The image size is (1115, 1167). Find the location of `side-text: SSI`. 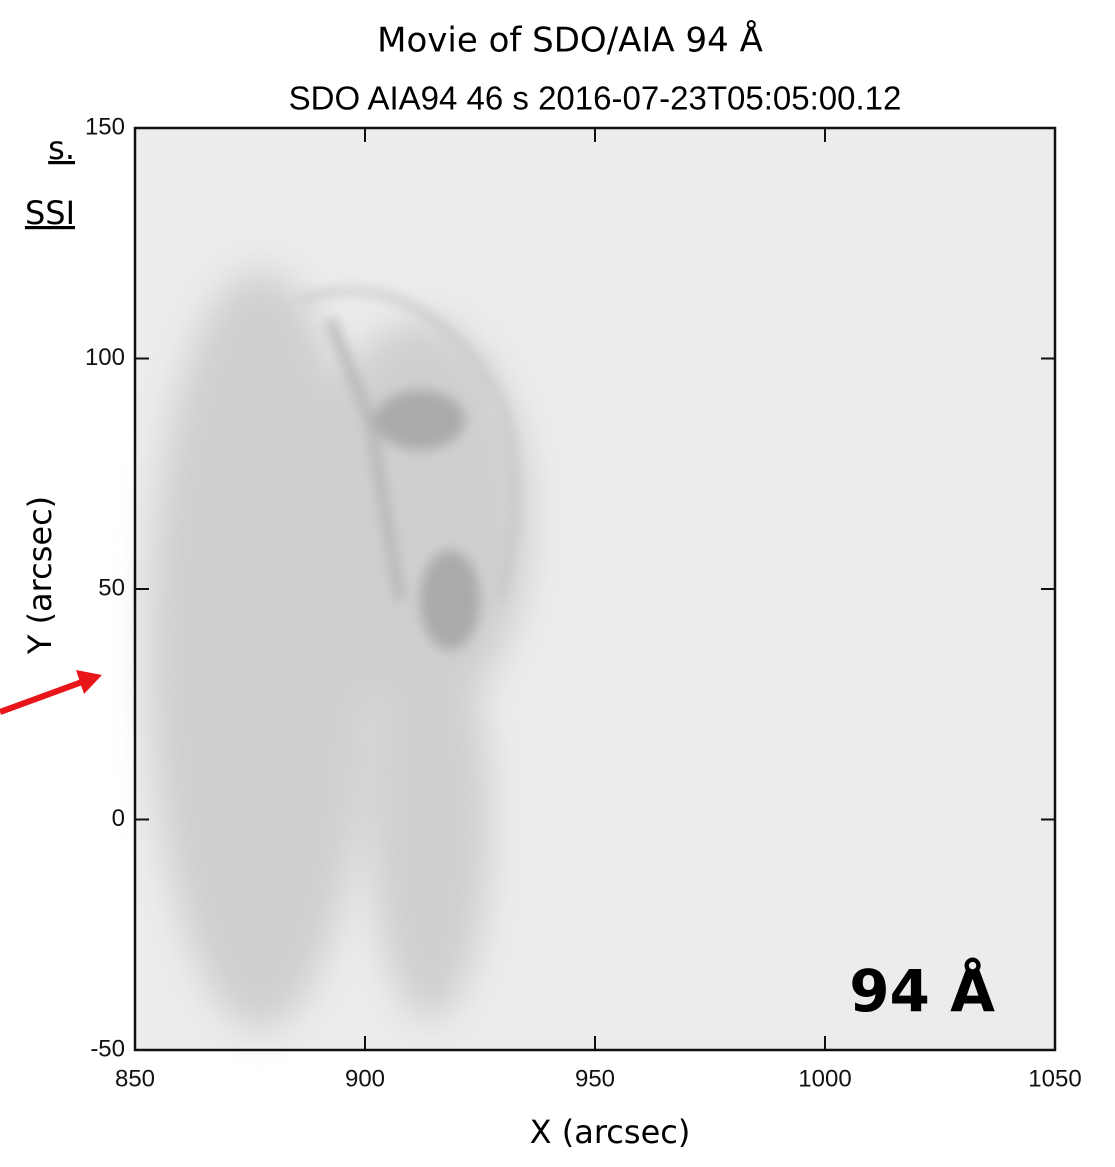

side-text: SSI is located at coordinates (50, 213).